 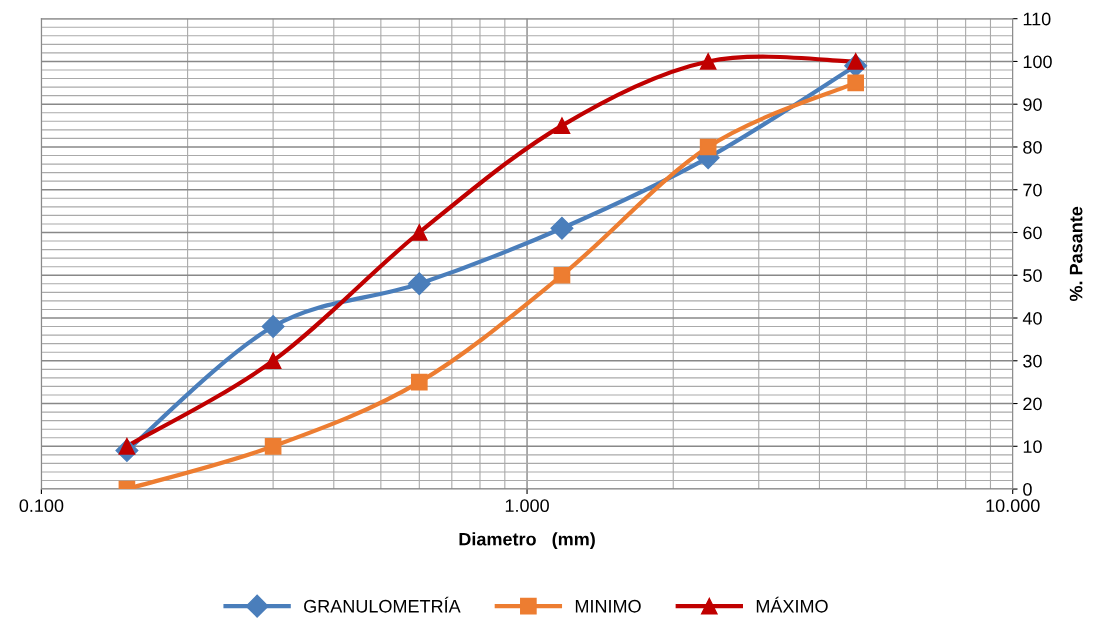 What do you see at coordinates (1032, 233) in the screenshot?
I see `y-tick-label: 60` at bounding box center [1032, 233].